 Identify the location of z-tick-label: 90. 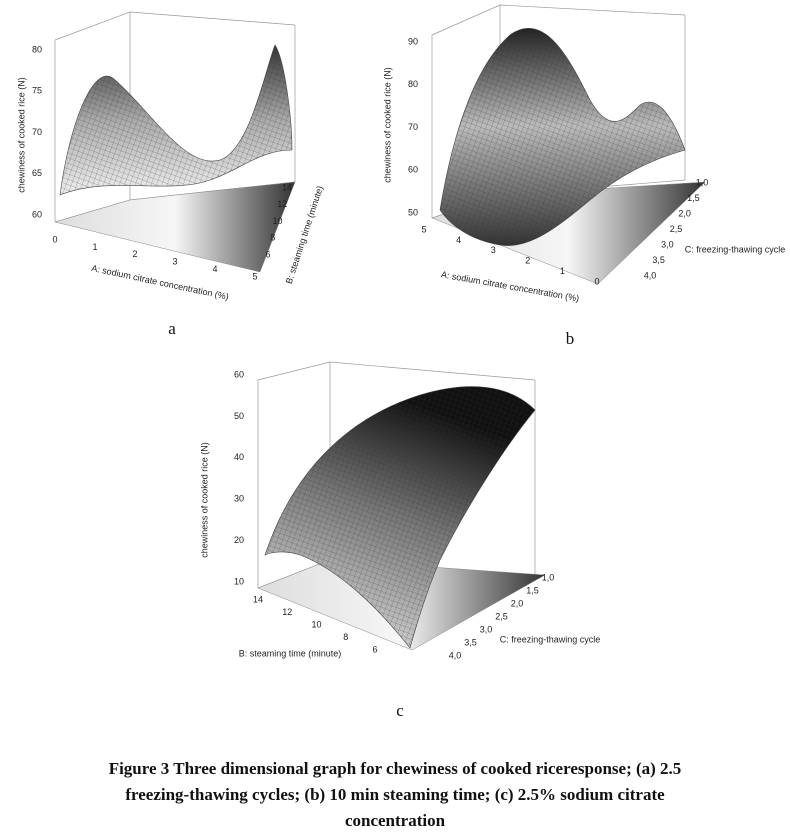
(413, 41).